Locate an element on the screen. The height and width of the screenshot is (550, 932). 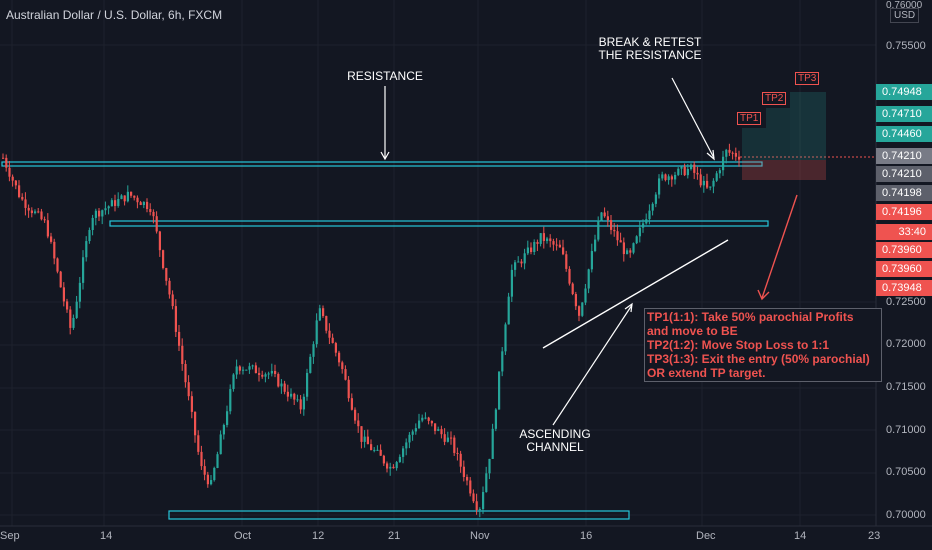
support-zone is located at coordinates (399, 515).